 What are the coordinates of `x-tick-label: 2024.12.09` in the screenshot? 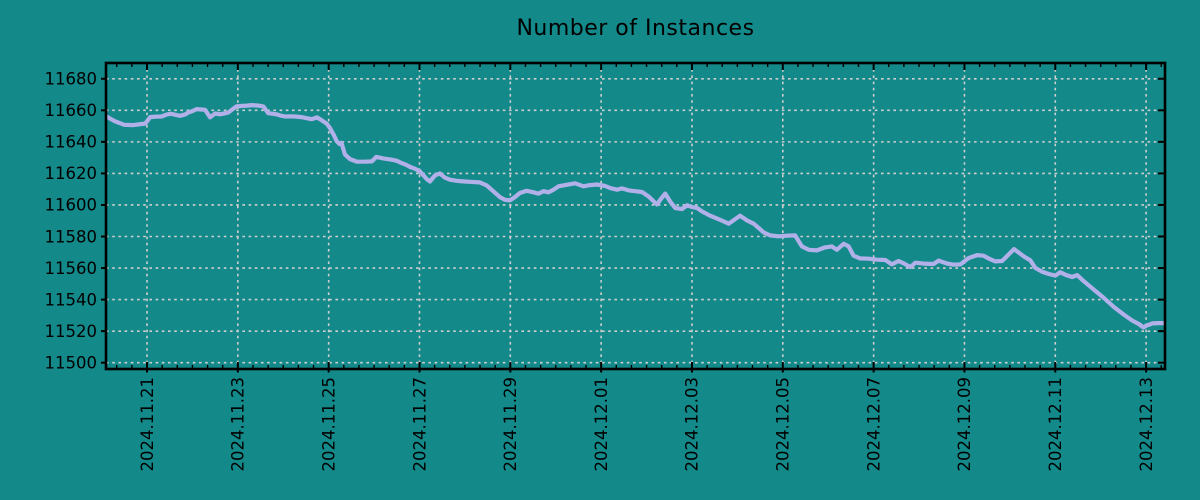 It's located at (964, 424).